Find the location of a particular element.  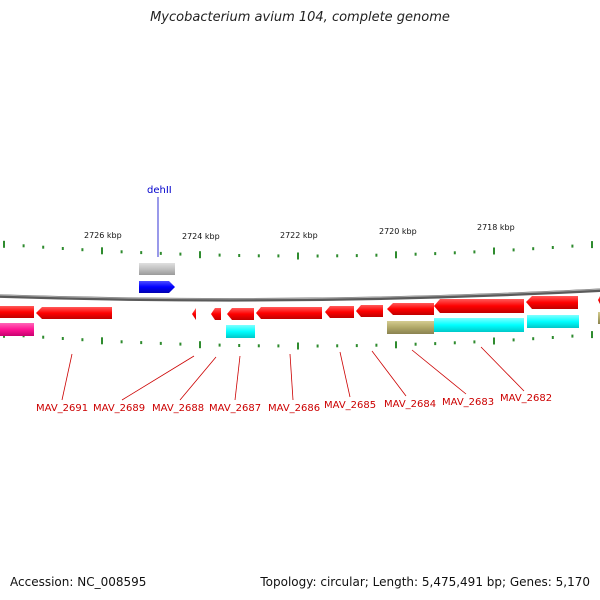

genome-title: Mycobacterium avium 104, complete genome is located at coordinates (300, 17).